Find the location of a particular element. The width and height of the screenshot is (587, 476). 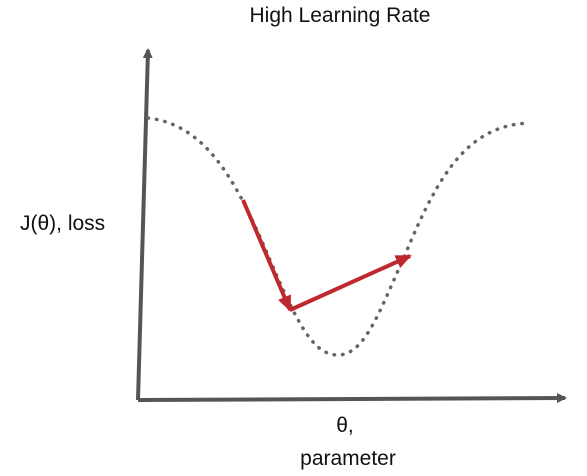

x-axis is located at coordinates (352, 398).